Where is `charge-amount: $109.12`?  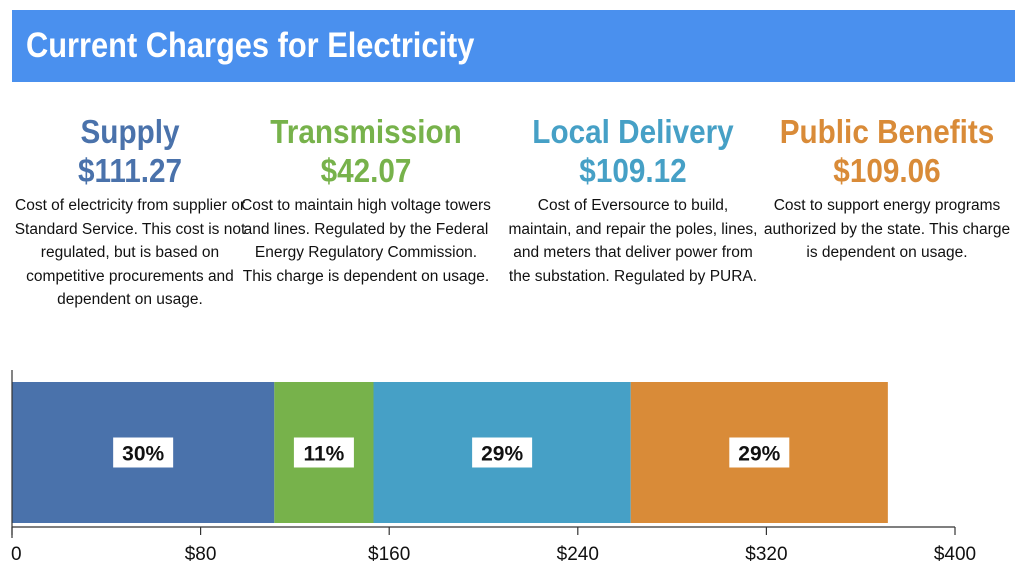 charge-amount: $109.12 is located at coordinates (633, 170).